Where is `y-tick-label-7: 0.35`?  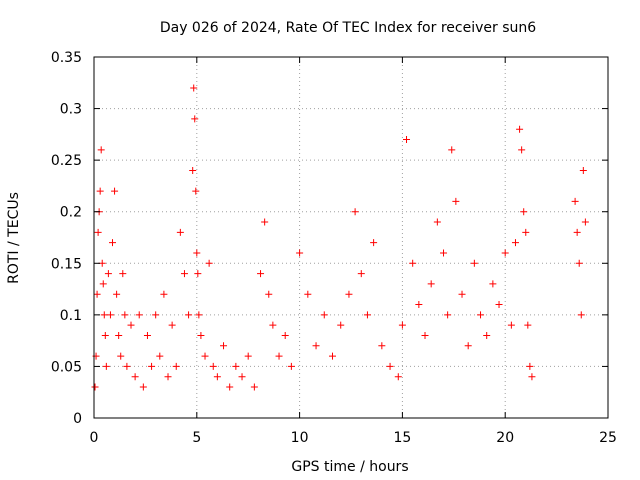 y-tick-label-7: 0.35 is located at coordinates (66, 58).